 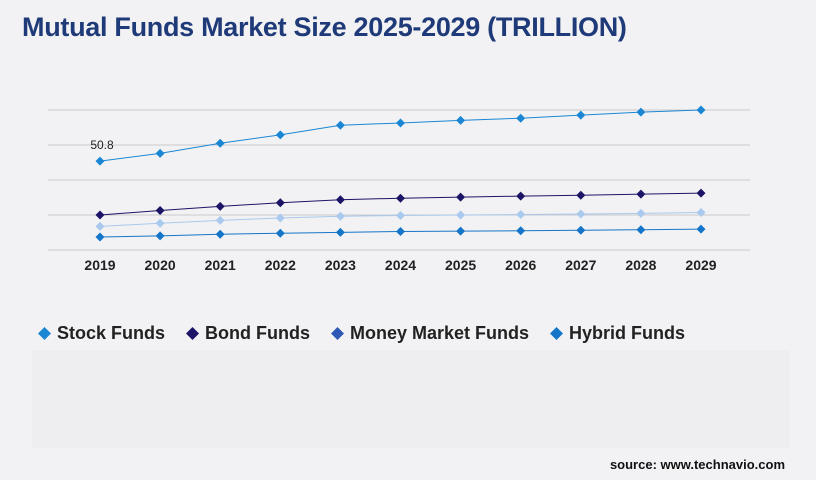 What do you see at coordinates (440, 333) in the screenshot?
I see `legend-label: Money Market Funds` at bounding box center [440, 333].